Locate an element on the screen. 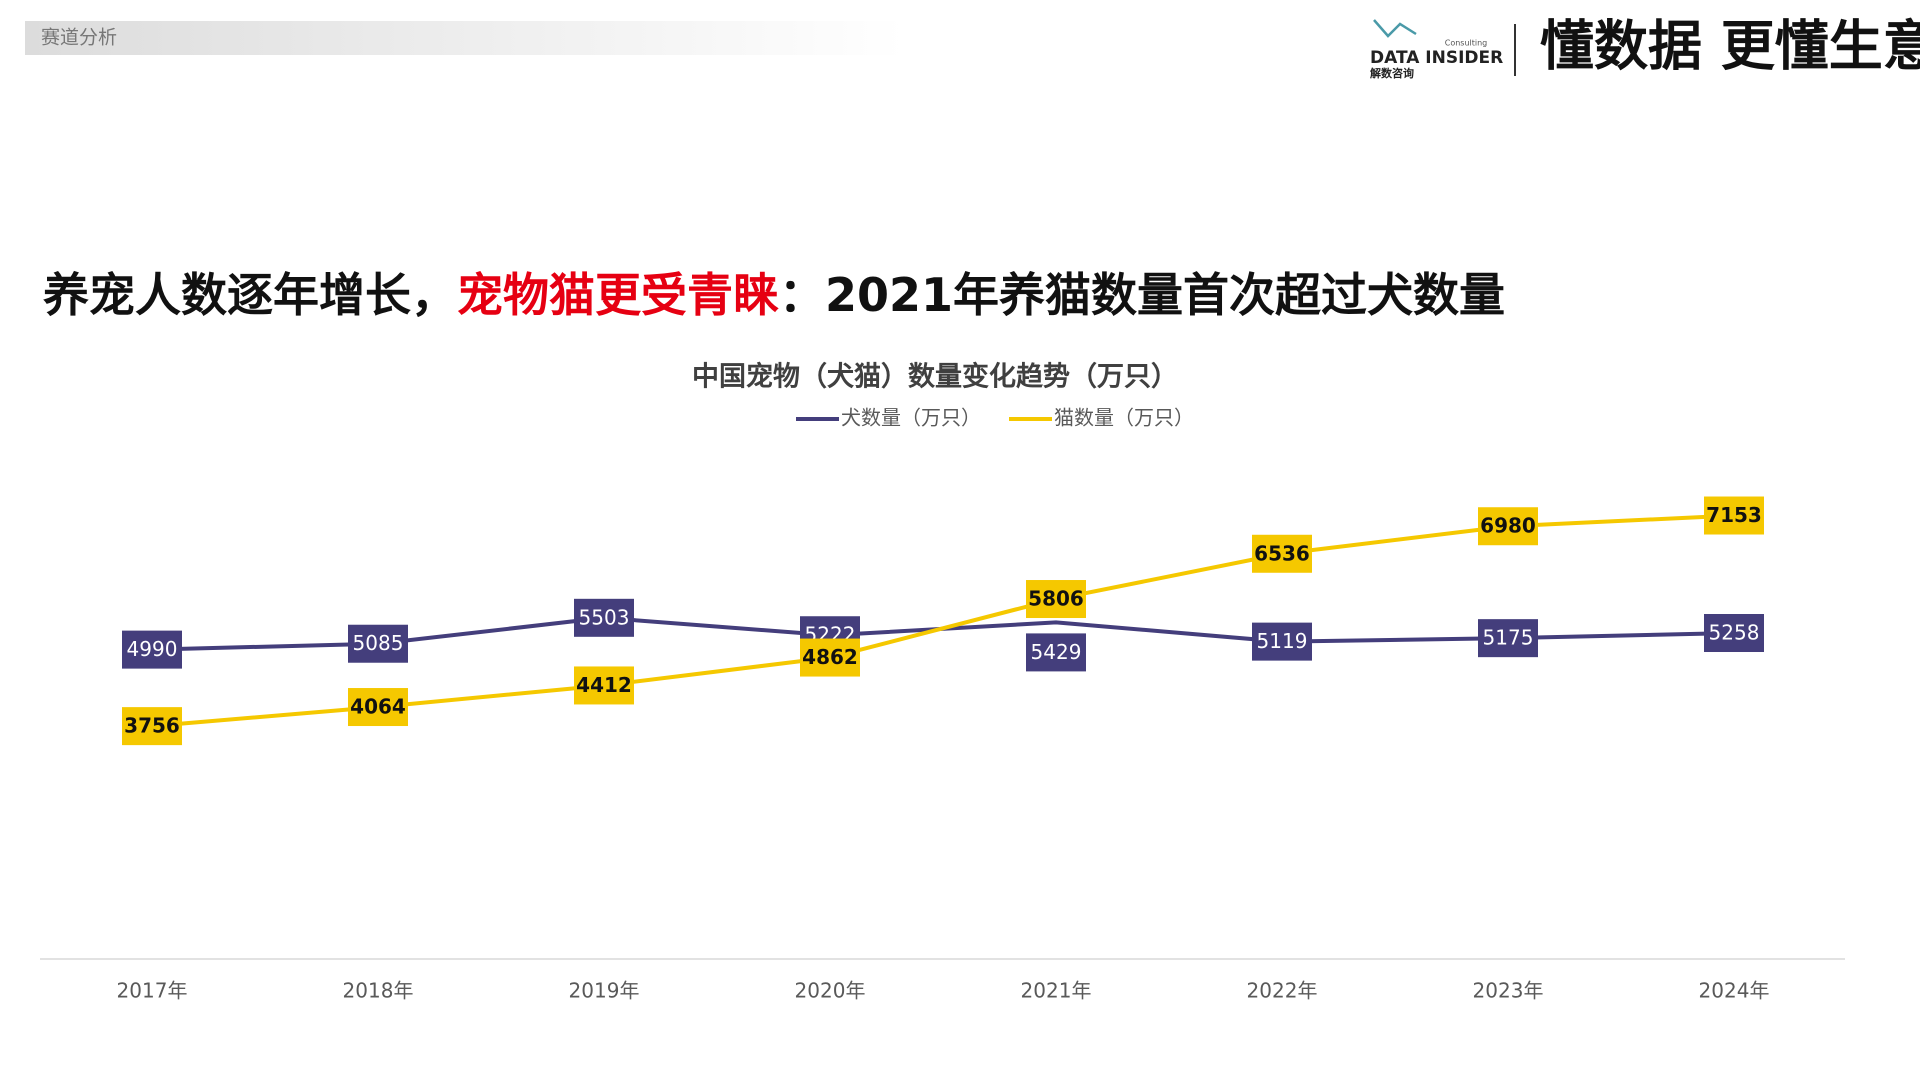  logo-cn: 解数咨询 is located at coordinates (1392, 73).